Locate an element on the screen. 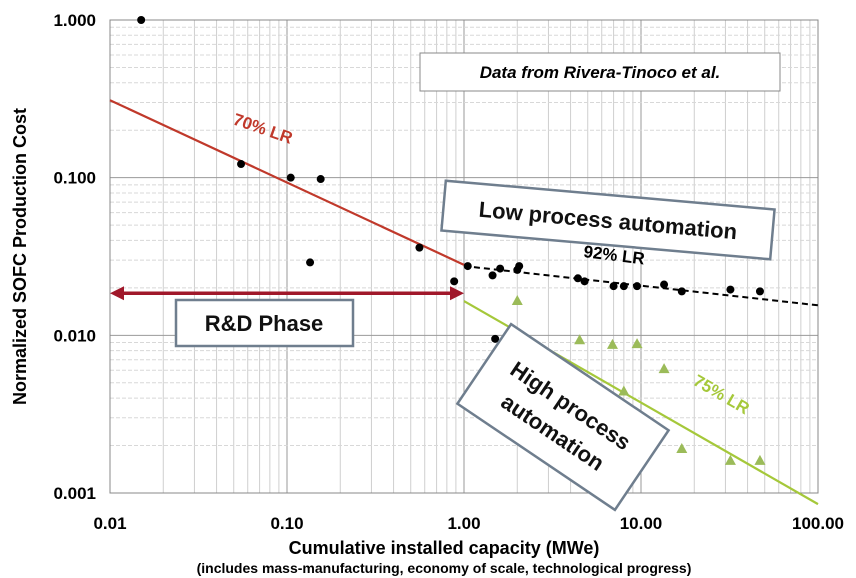  rd-phase-box: R&D Phase is located at coordinates (264, 323).